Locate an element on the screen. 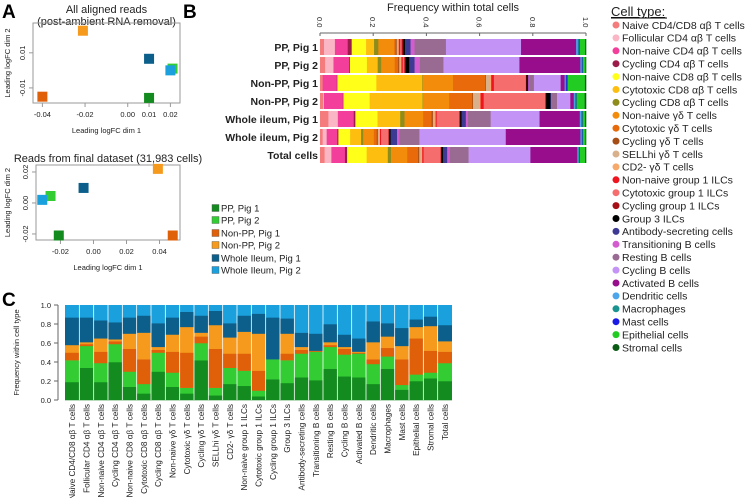 This screenshot has height=498, width=750. legend-item: Activated B cells is located at coordinates (655, 284).